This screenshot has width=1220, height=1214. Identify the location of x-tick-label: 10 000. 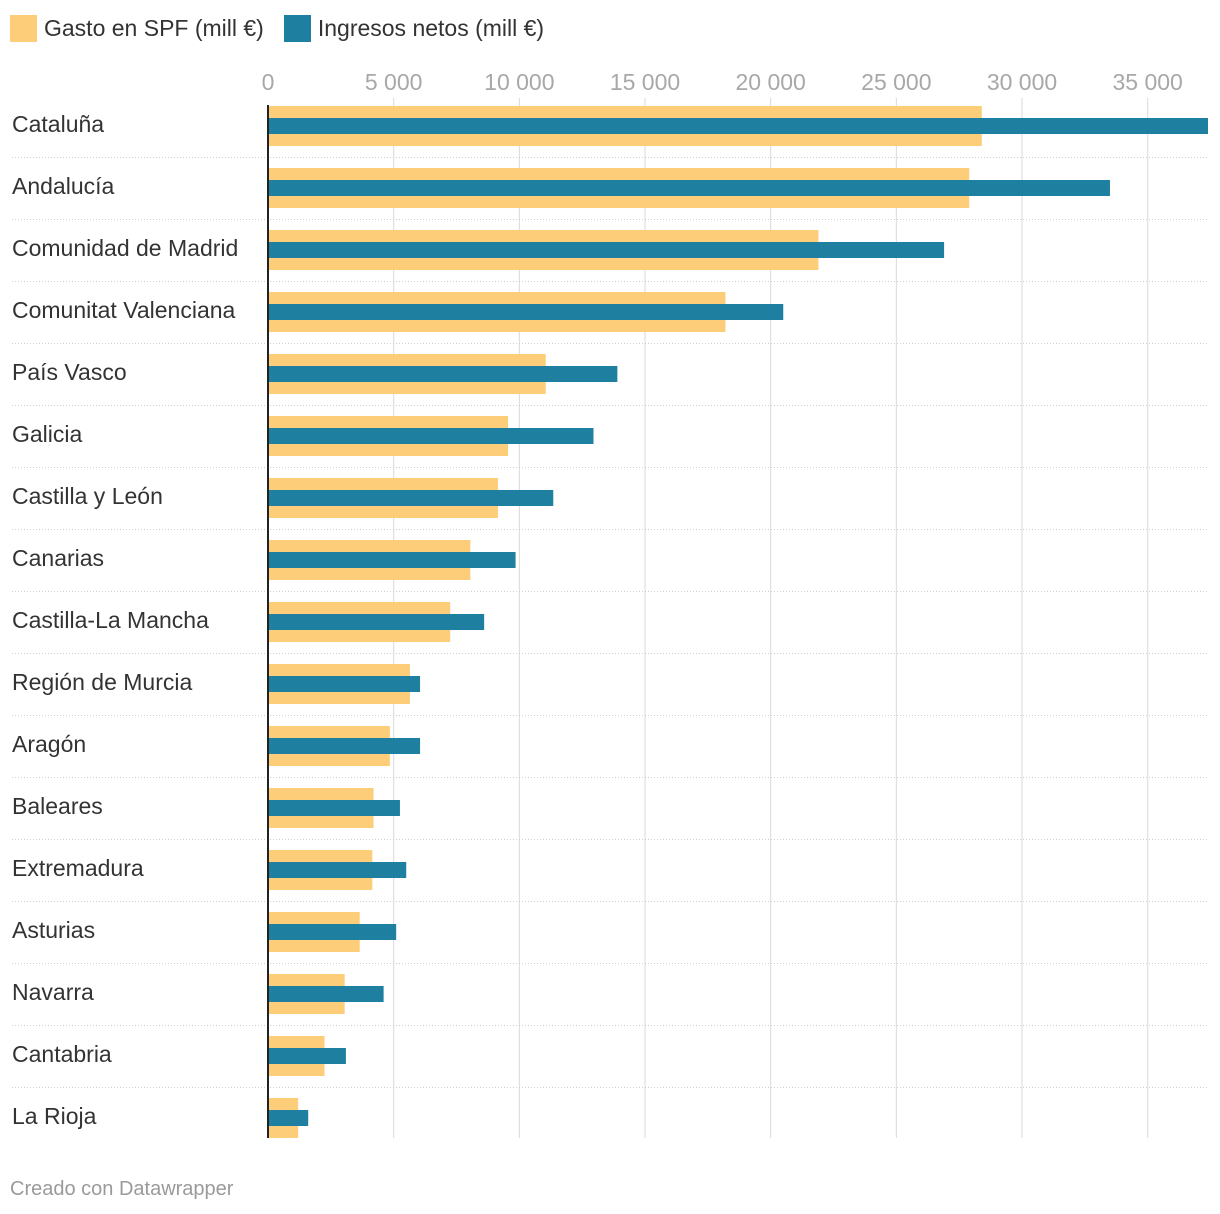
(519, 82).